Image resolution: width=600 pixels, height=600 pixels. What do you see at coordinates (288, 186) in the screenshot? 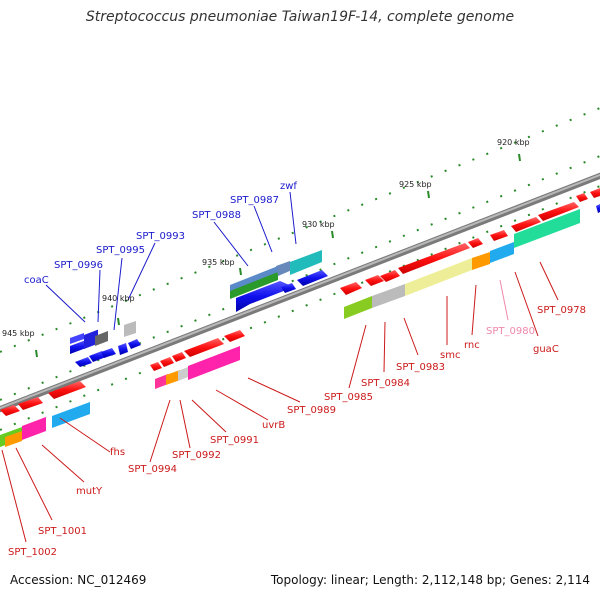
I see `gene-label: zwf` at bounding box center [288, 186].